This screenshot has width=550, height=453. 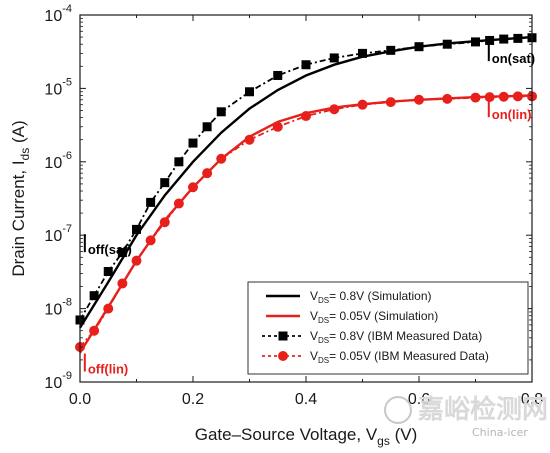 What do you see at coordinates (371, 297) in the screenshot?
I see `legend-label: VDS= 0.8V (Simulation)` at bounding box center [371, 297].